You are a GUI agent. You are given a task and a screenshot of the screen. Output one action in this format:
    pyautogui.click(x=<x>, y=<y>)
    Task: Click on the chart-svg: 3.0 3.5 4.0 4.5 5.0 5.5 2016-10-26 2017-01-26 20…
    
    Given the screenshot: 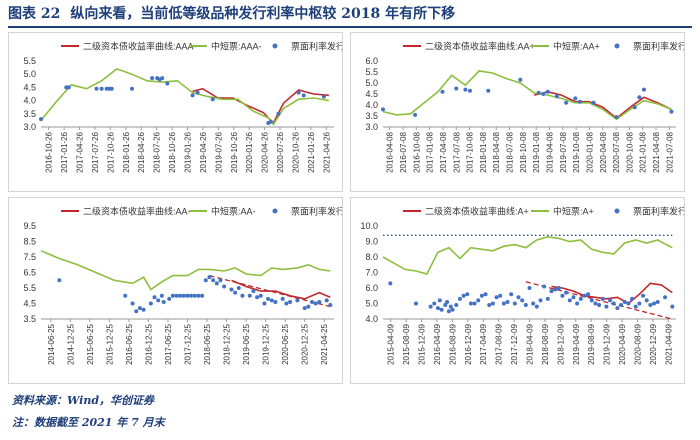 What is the action you would take?
    pyautogui.click(x=182, y=107)
    